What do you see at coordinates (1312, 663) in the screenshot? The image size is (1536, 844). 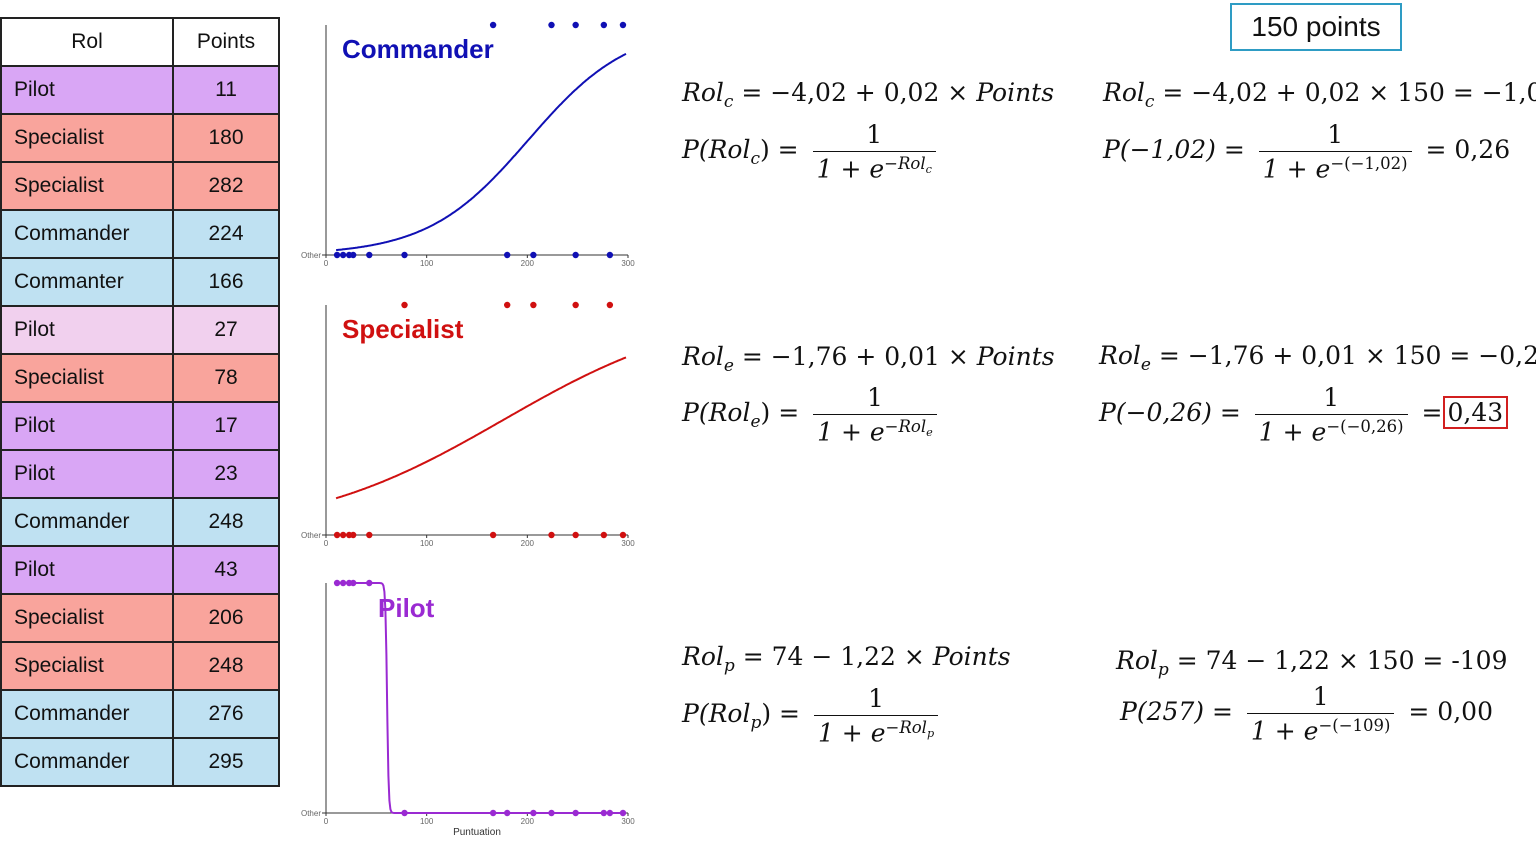 I see `pilot-calc-eq: Rolp = 74 − 1,22 × 150 = -109` at bounding box center [1312, 663].